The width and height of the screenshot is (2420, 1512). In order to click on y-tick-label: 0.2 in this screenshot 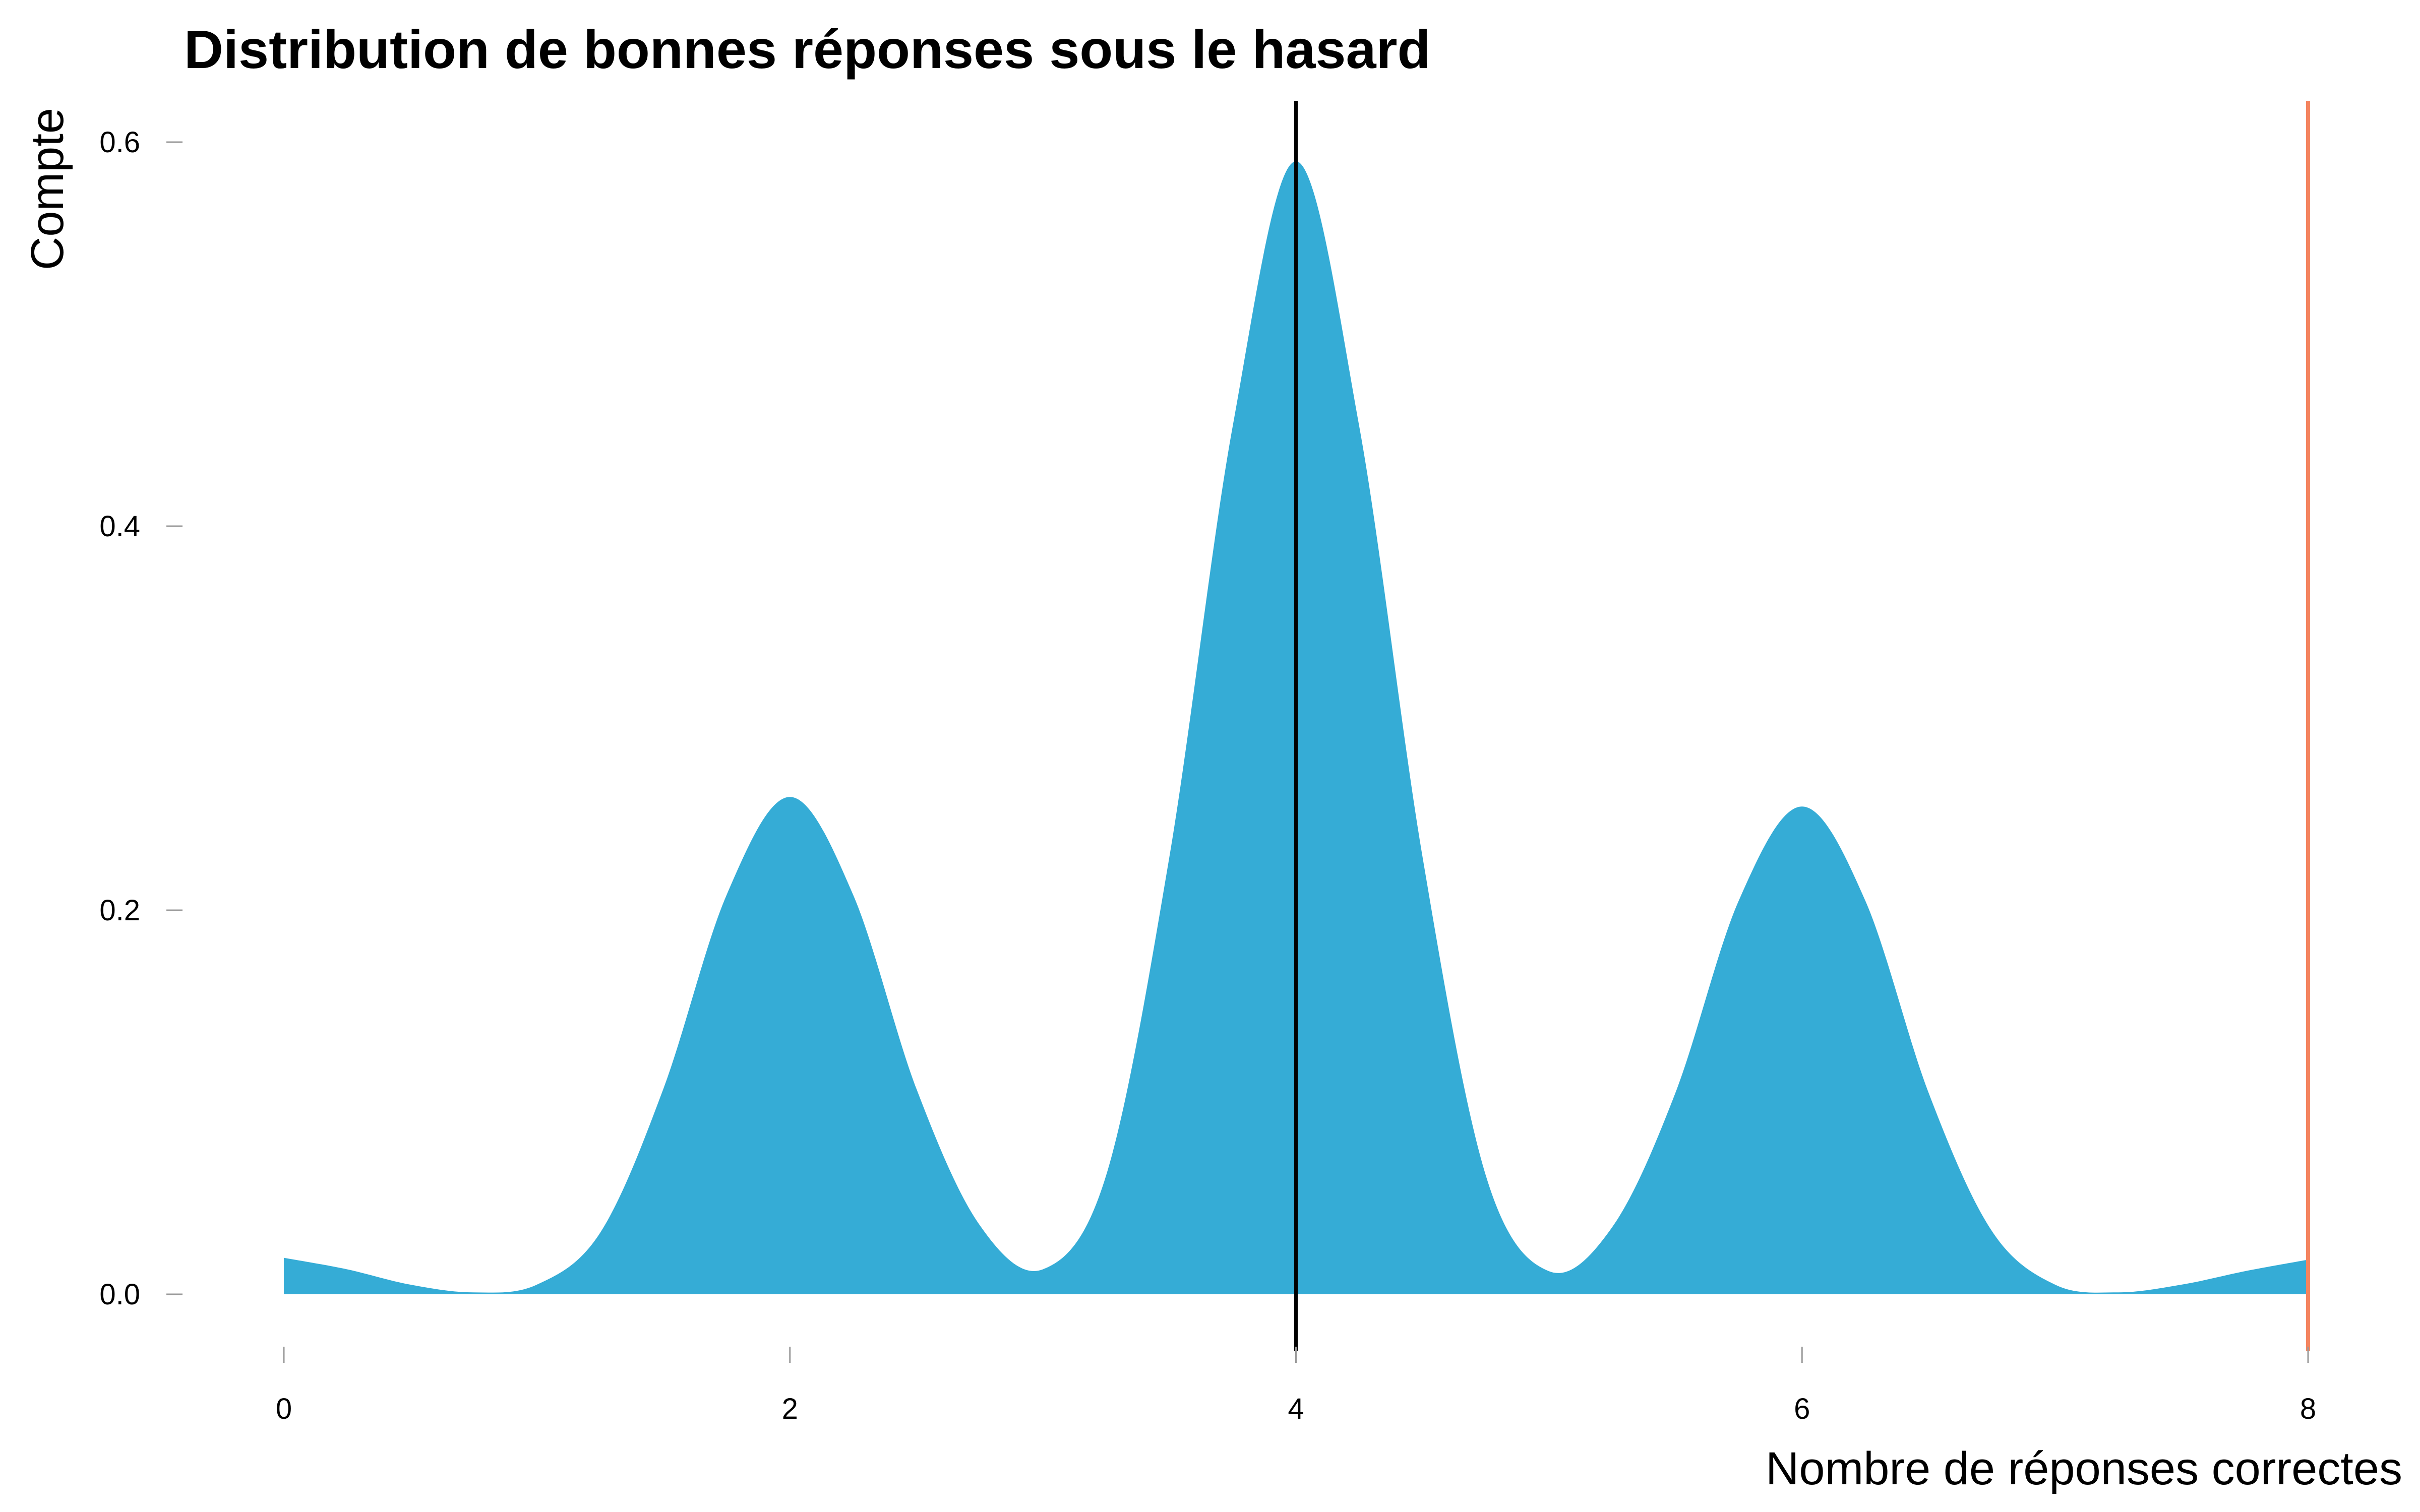, I will do `click(119, 910)`.